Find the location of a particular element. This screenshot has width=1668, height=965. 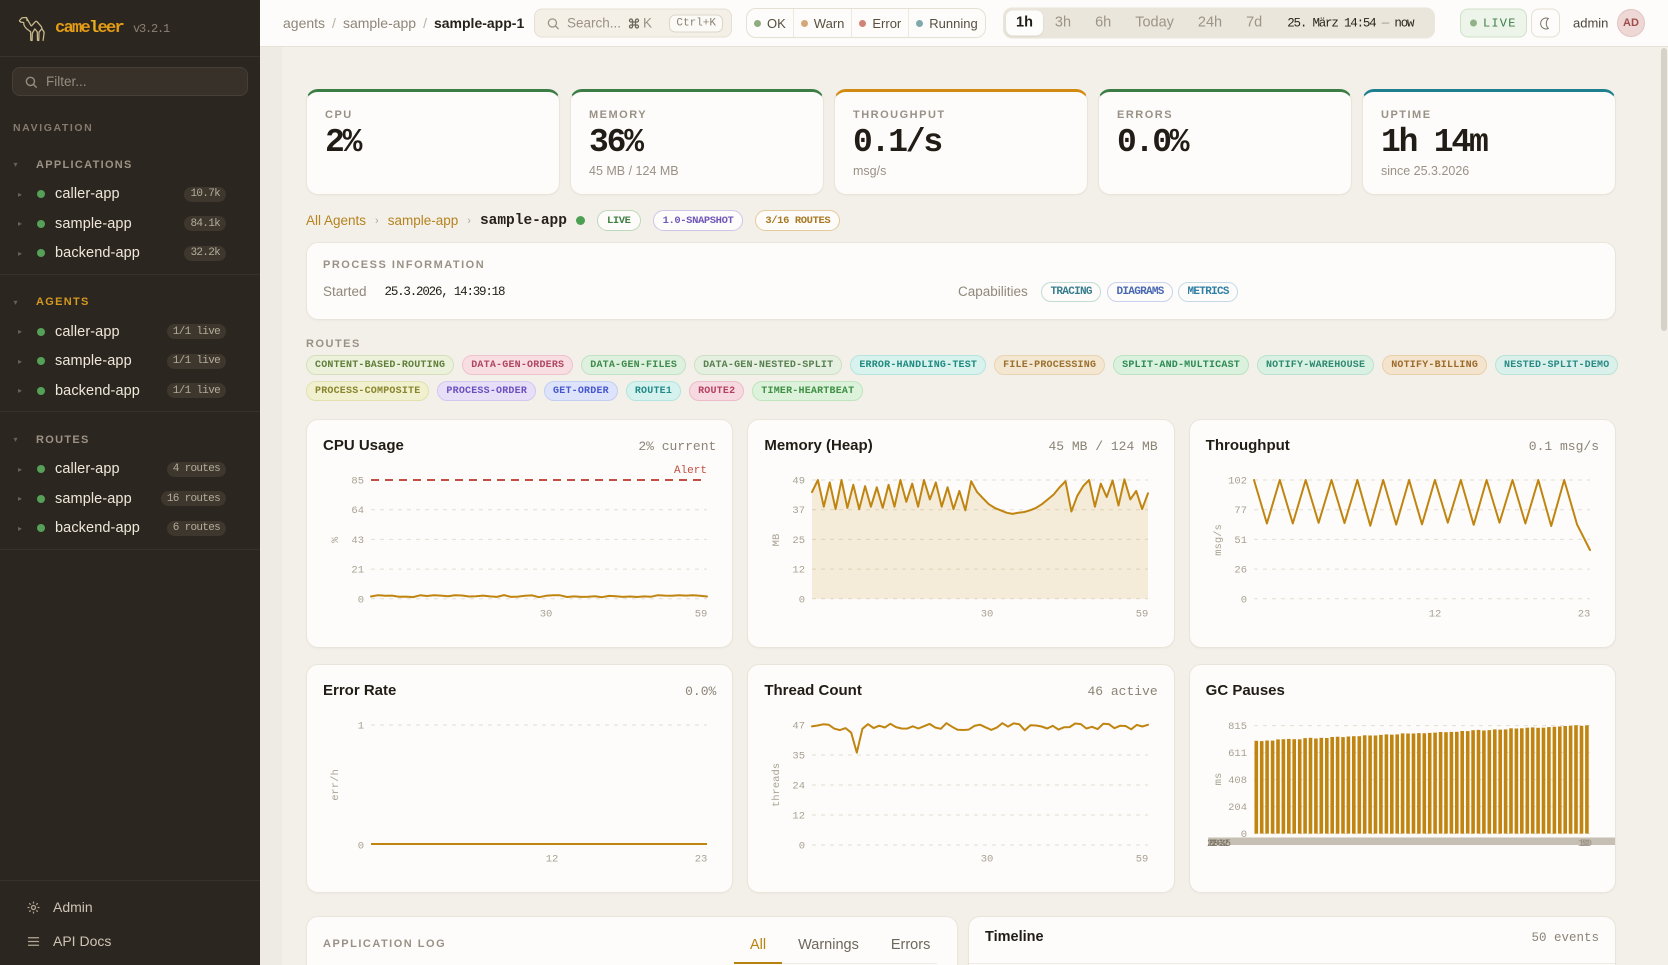

svg-text: 37 is located at coordinates (799, 511).